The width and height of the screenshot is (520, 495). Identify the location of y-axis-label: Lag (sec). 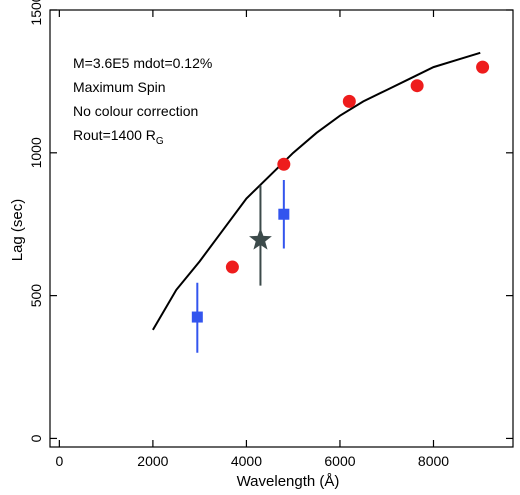
(17, 230).